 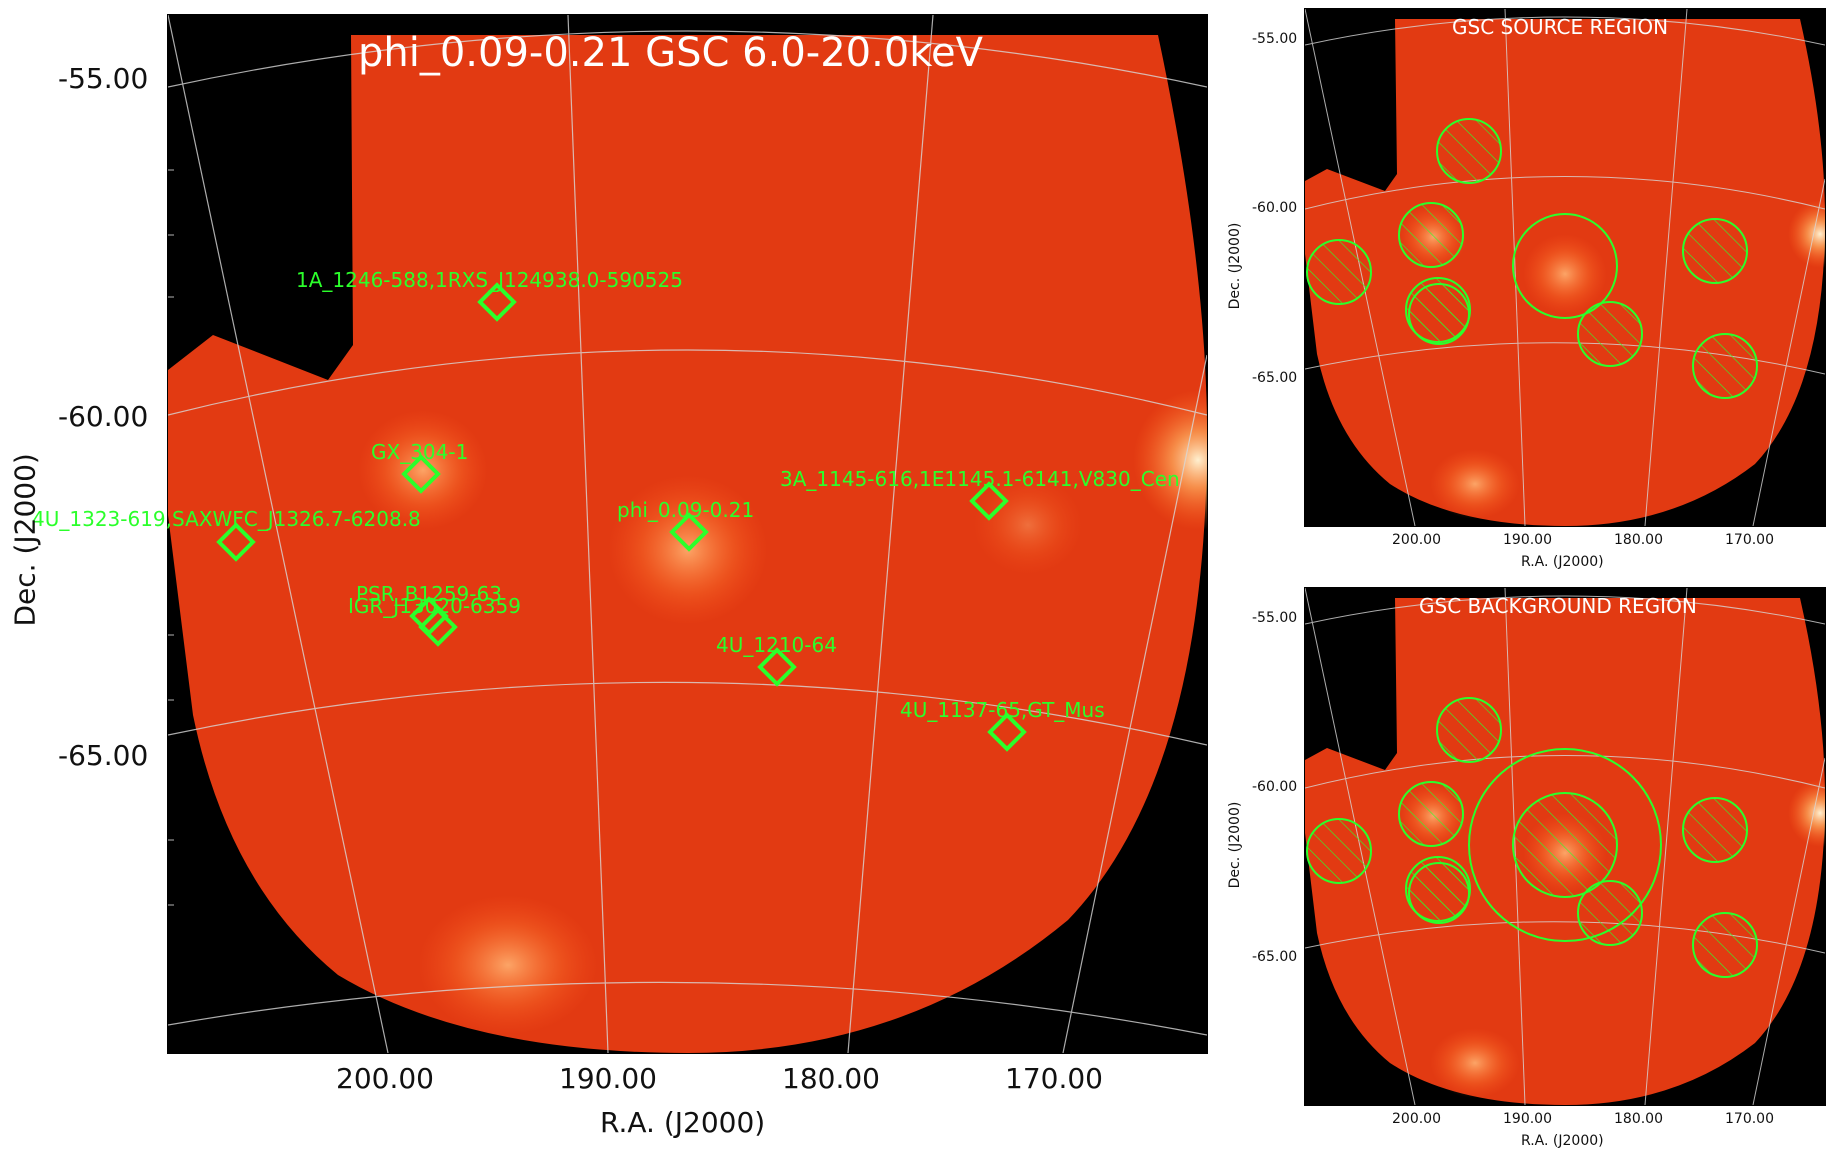 I want to click on source-label: GX_304-1, so click(x=419, y=452).